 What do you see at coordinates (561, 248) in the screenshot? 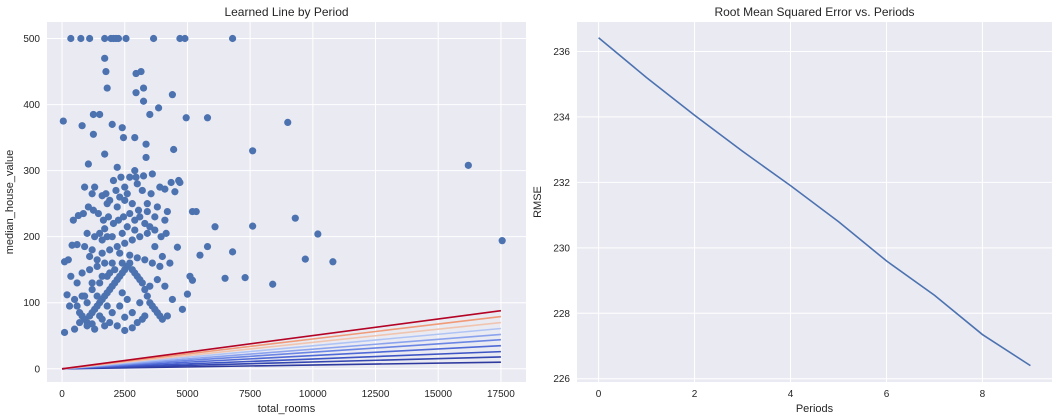
I see `y-tick-label: 230` at bounding box center [561, 248].